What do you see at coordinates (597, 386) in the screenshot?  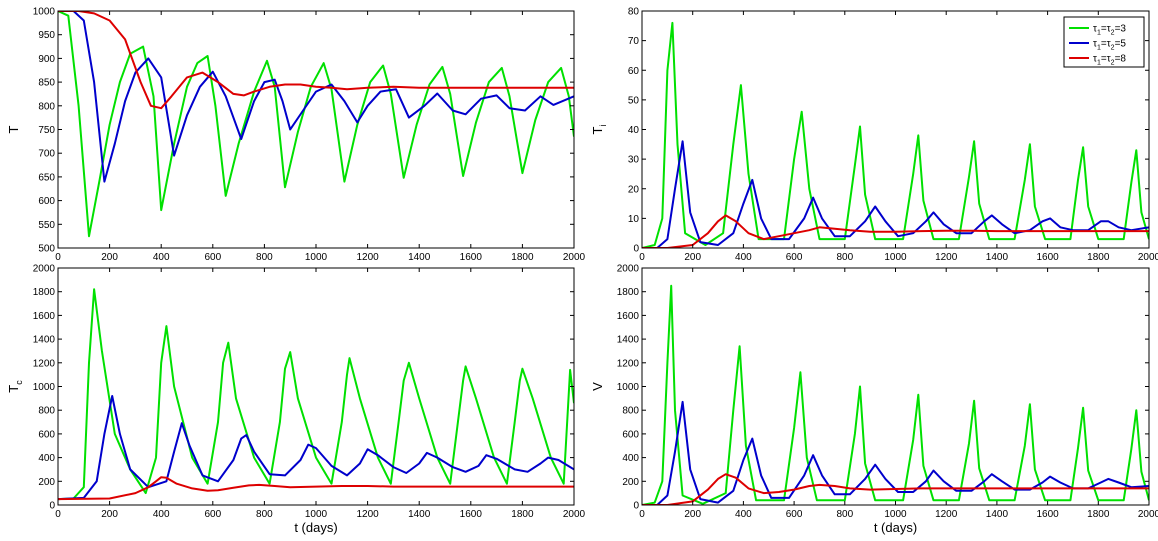 I see `y-axis-label: V` at bounding box center [597, 386].